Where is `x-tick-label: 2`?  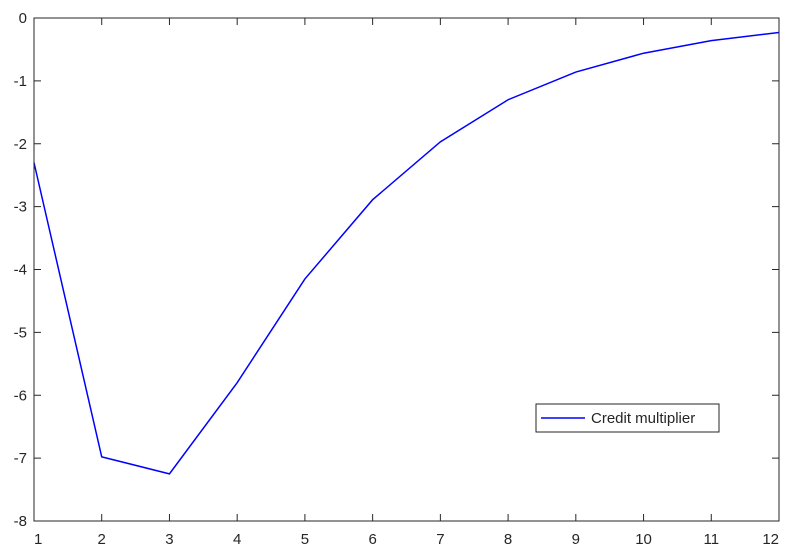 x-tick-label: 2 is located at coordinates (102, 539).